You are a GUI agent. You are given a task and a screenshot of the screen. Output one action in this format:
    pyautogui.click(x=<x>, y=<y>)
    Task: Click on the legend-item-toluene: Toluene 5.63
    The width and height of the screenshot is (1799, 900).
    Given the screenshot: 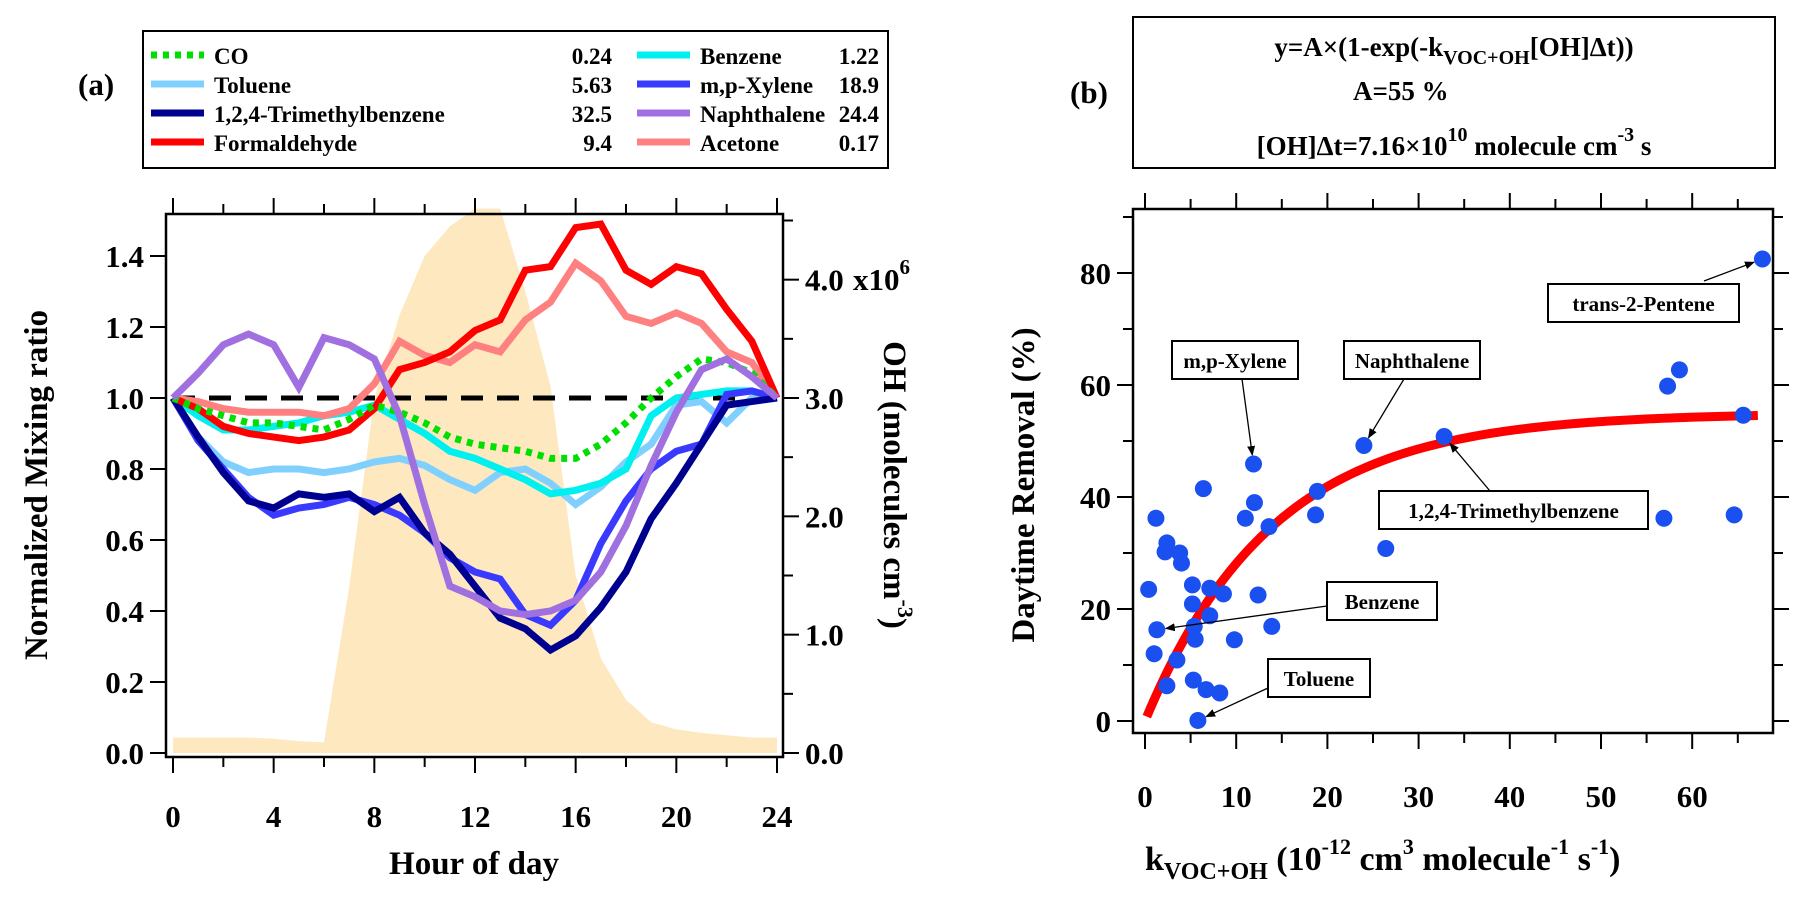 What is the action you would take?
    pyautogui.click(x=381, y=85)
    